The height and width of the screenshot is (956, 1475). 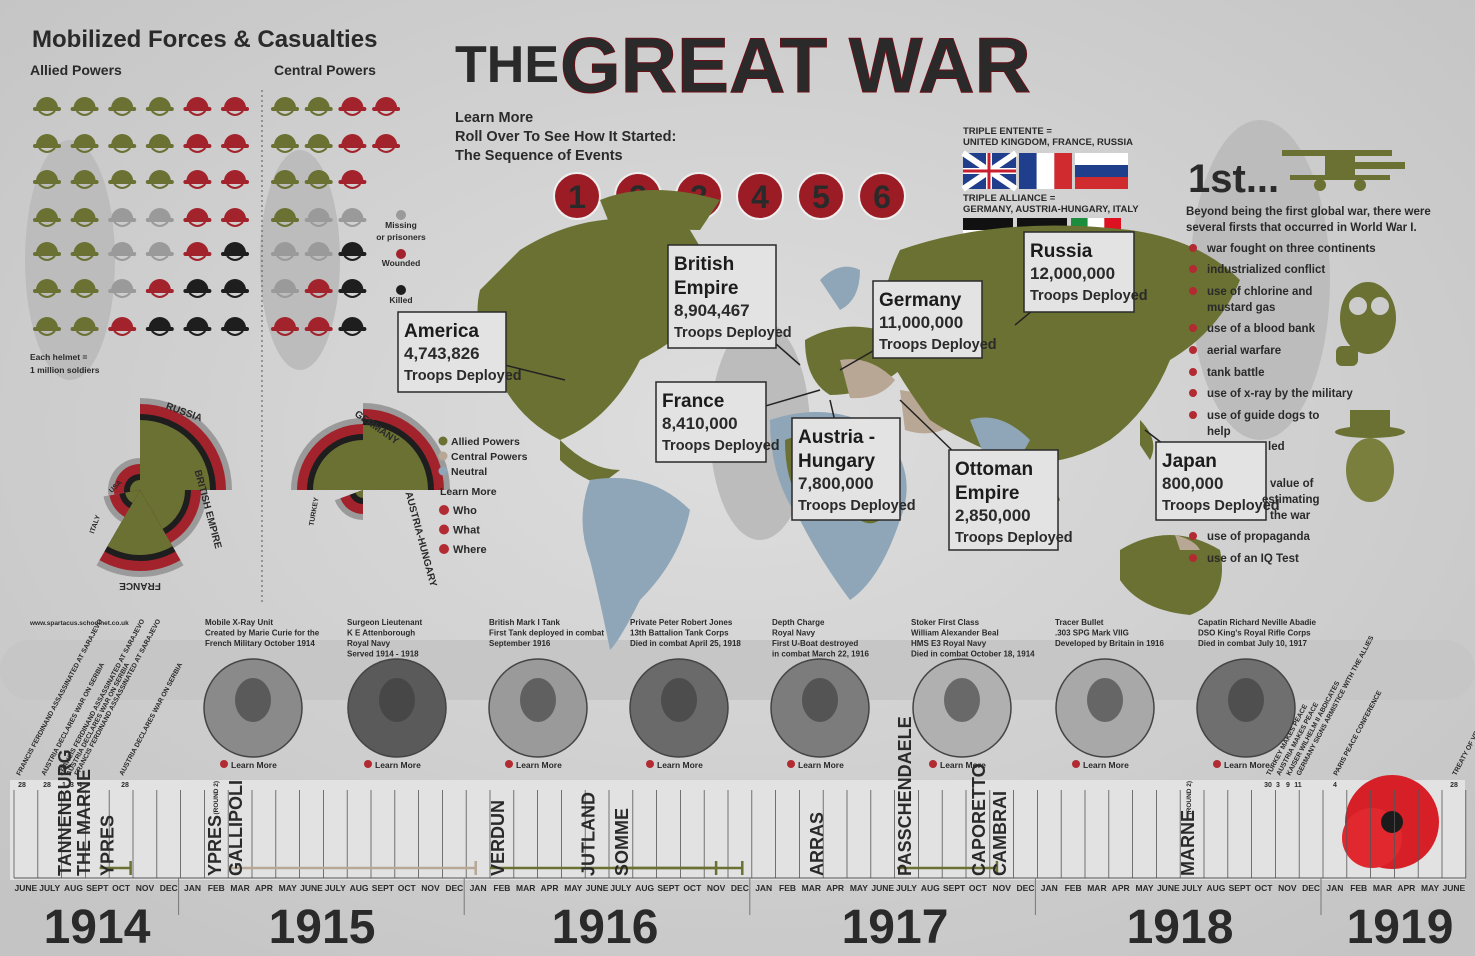 I want to click on map-legend-label: Allied Powers, so click(x=485, y=442).